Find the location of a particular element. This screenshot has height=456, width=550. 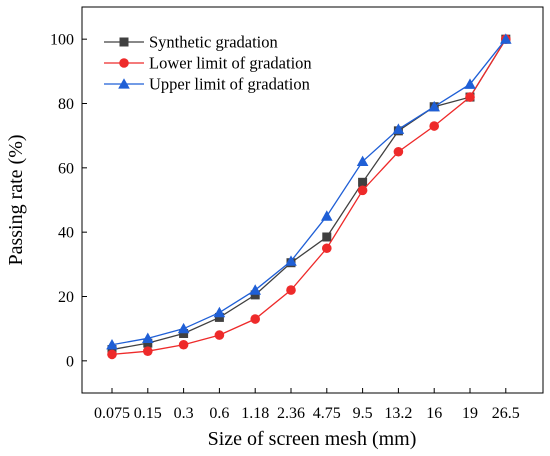

legend-label: Synthetic gradation is located at coordinates (213, 42).